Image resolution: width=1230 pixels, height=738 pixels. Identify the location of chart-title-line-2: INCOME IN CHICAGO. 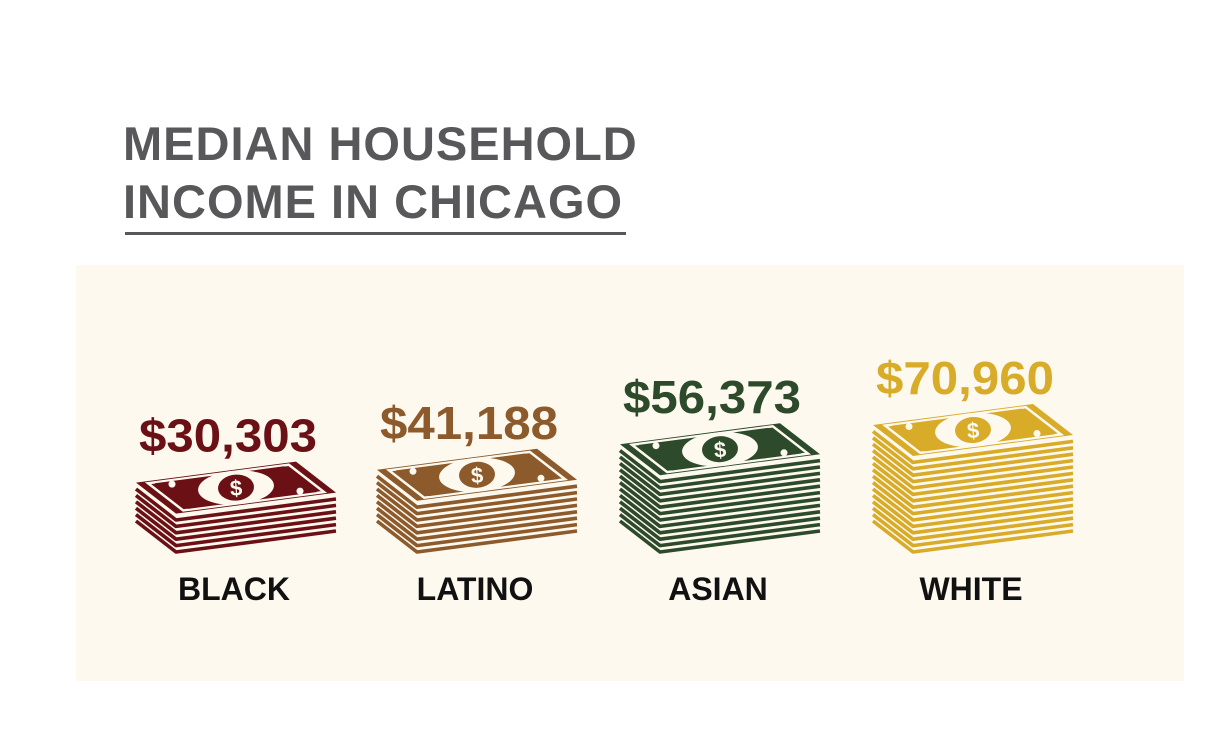
(373, 201).